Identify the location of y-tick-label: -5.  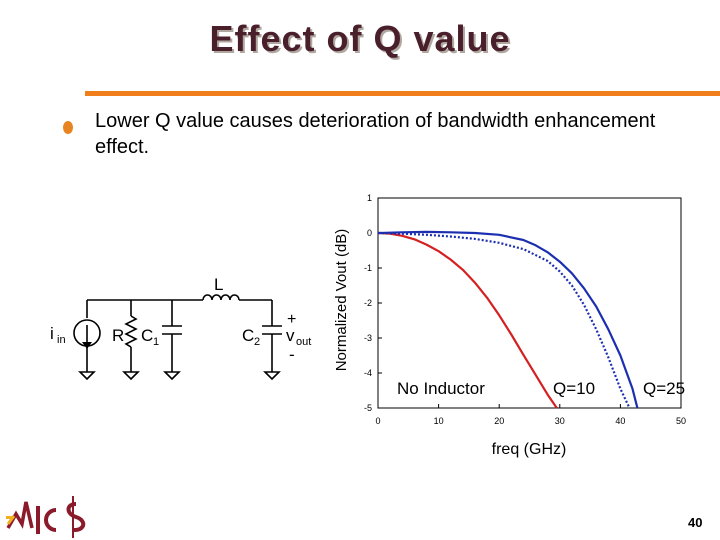
(368, 408).